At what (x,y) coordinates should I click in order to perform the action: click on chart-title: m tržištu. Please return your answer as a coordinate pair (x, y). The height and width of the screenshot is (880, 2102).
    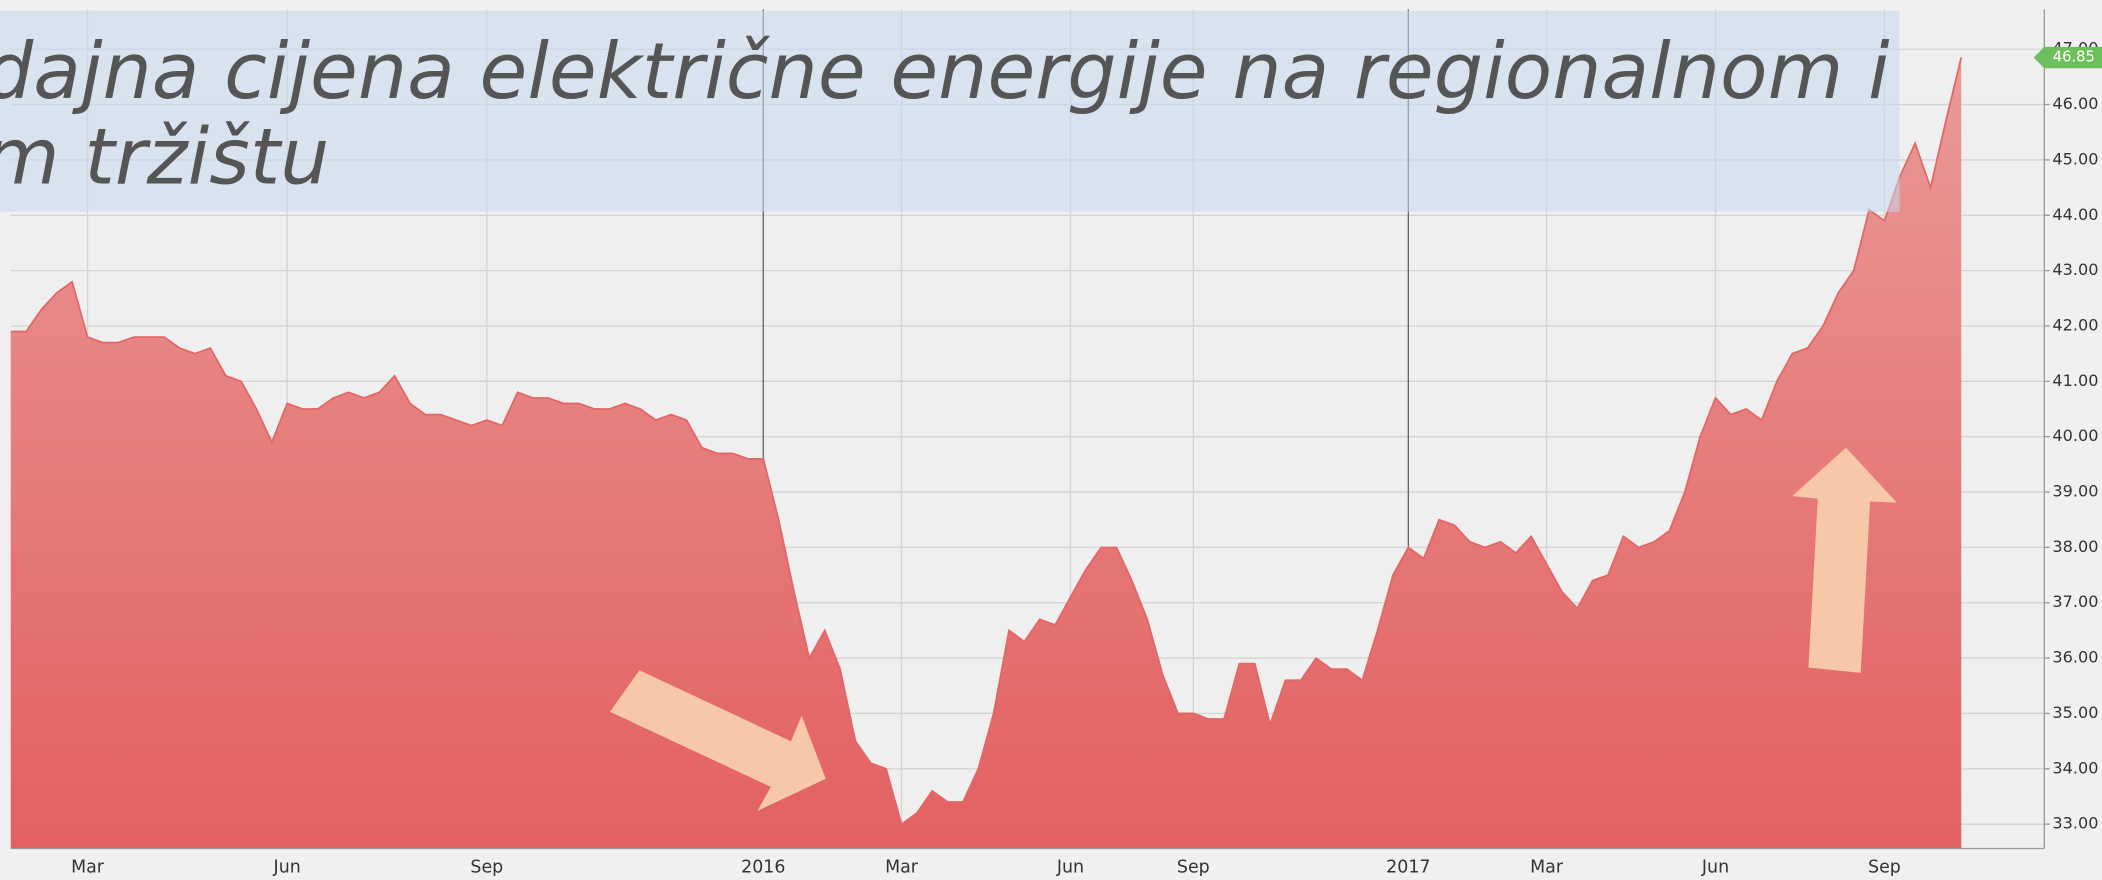
    Looking at the image, I should click on (164, 158).